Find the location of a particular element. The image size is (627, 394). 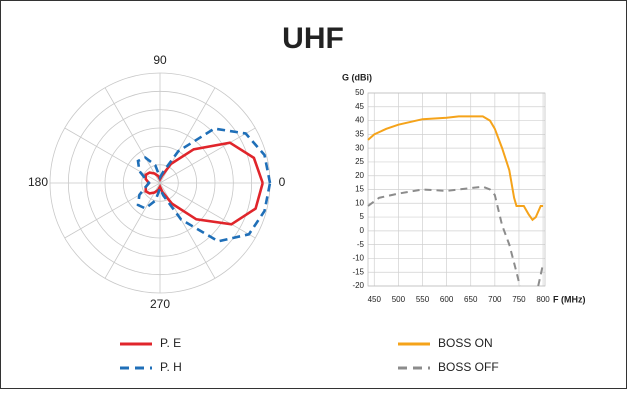

legend-label: P. E is located at coordinates (170, 343).